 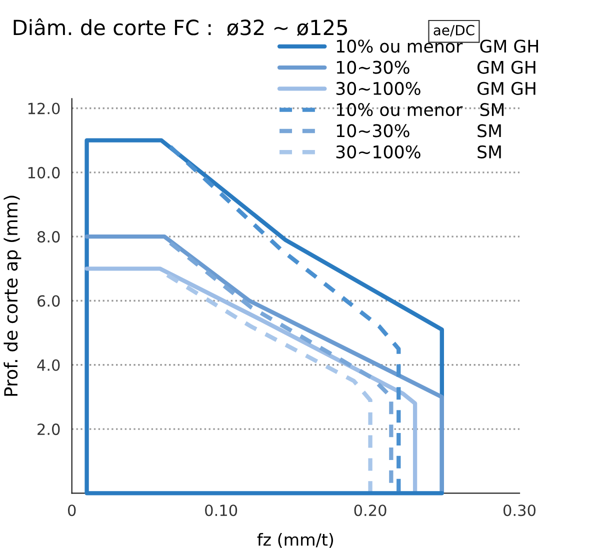 What do you see at coordinates (221, 510) in the screenshot?
I see `x-tick-label: 0.10` at bounding box center [221, 510].